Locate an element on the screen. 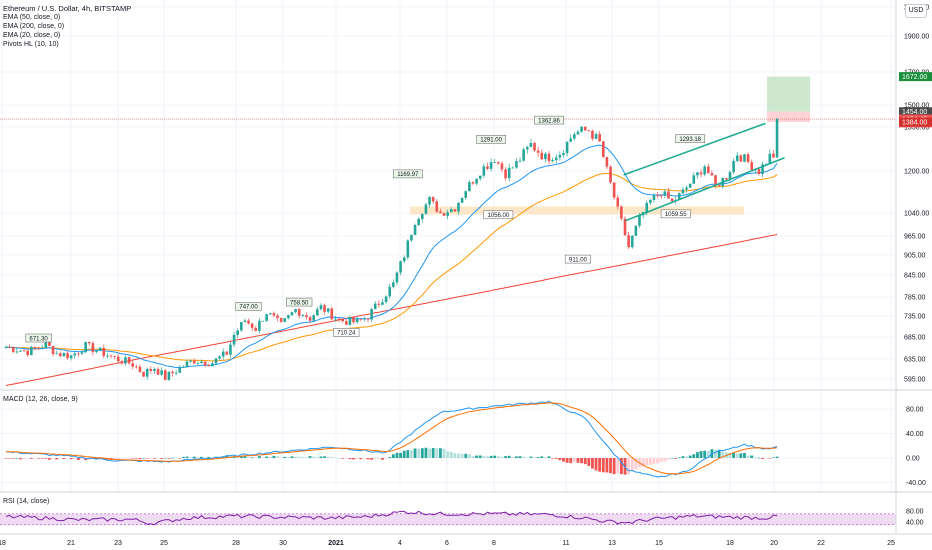 This screenshot has width=932, height=550. rsi-legend: RSI (14, close) is located at coordinates (26, 501).